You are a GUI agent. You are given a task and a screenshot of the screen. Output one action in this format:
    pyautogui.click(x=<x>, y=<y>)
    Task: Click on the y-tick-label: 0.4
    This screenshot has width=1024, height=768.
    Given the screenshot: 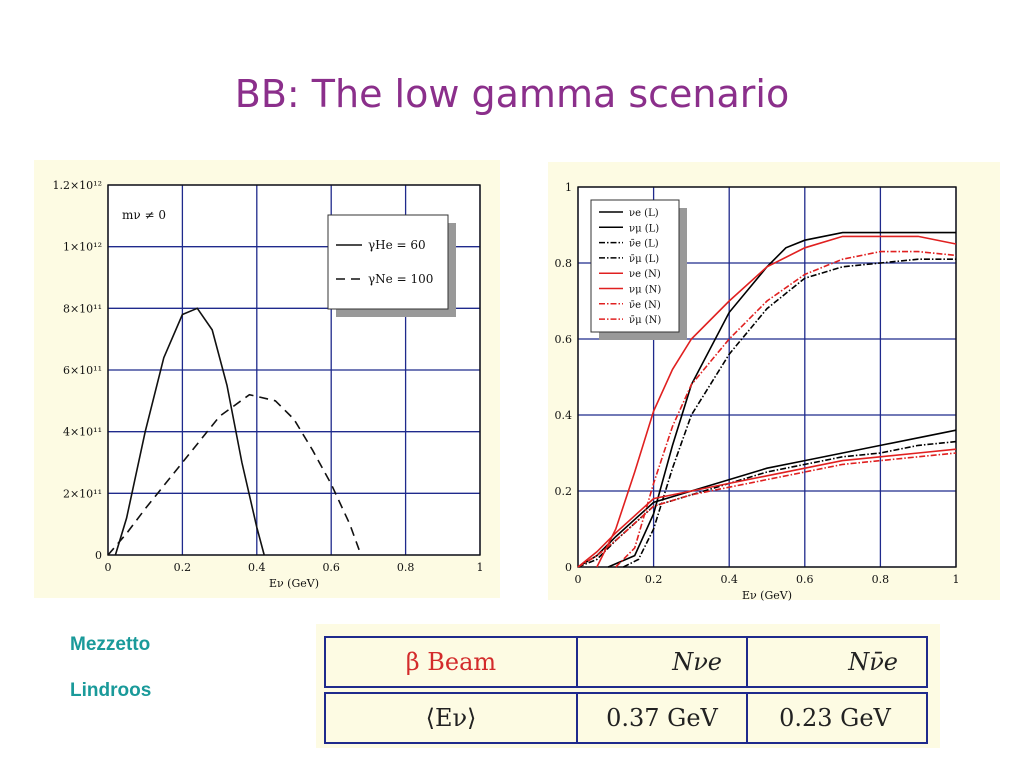 What is the action you would take?
    pyautogui.click(x=564, y=415)
    